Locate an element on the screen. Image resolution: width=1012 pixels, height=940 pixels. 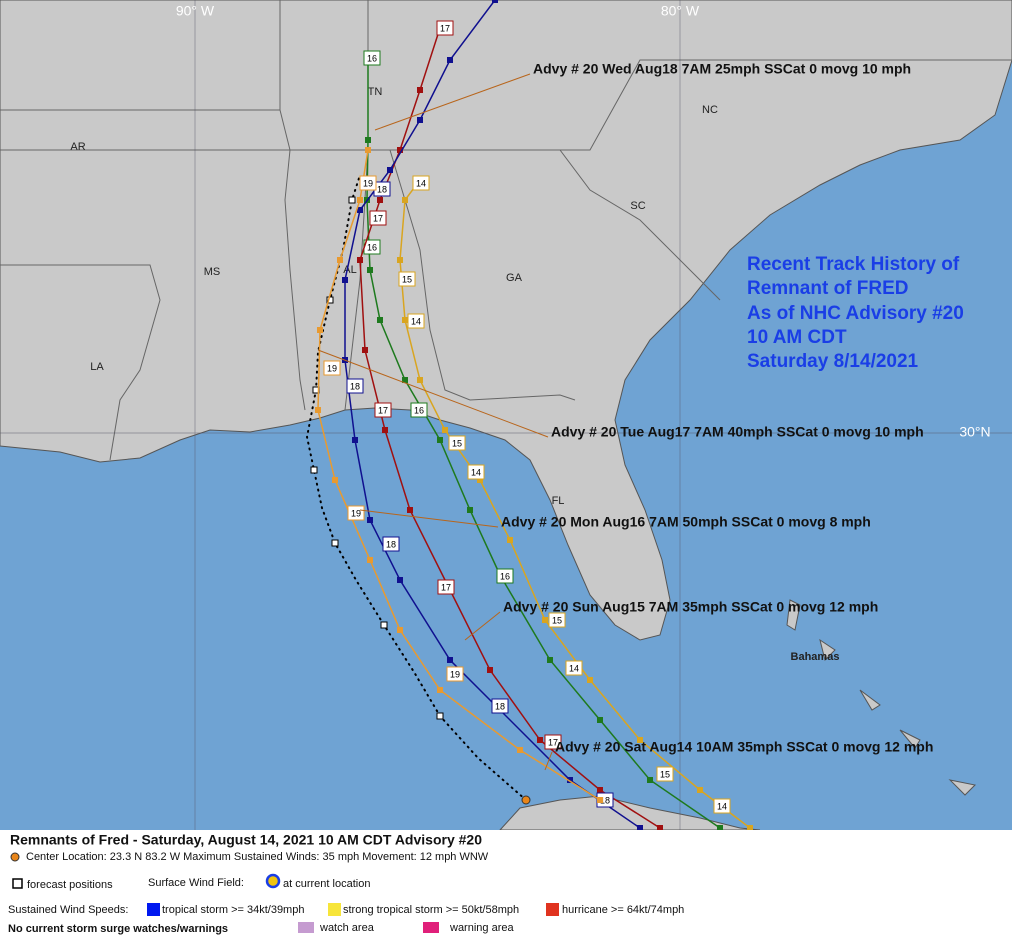
footer-bg is located at coordinates (506, 885).